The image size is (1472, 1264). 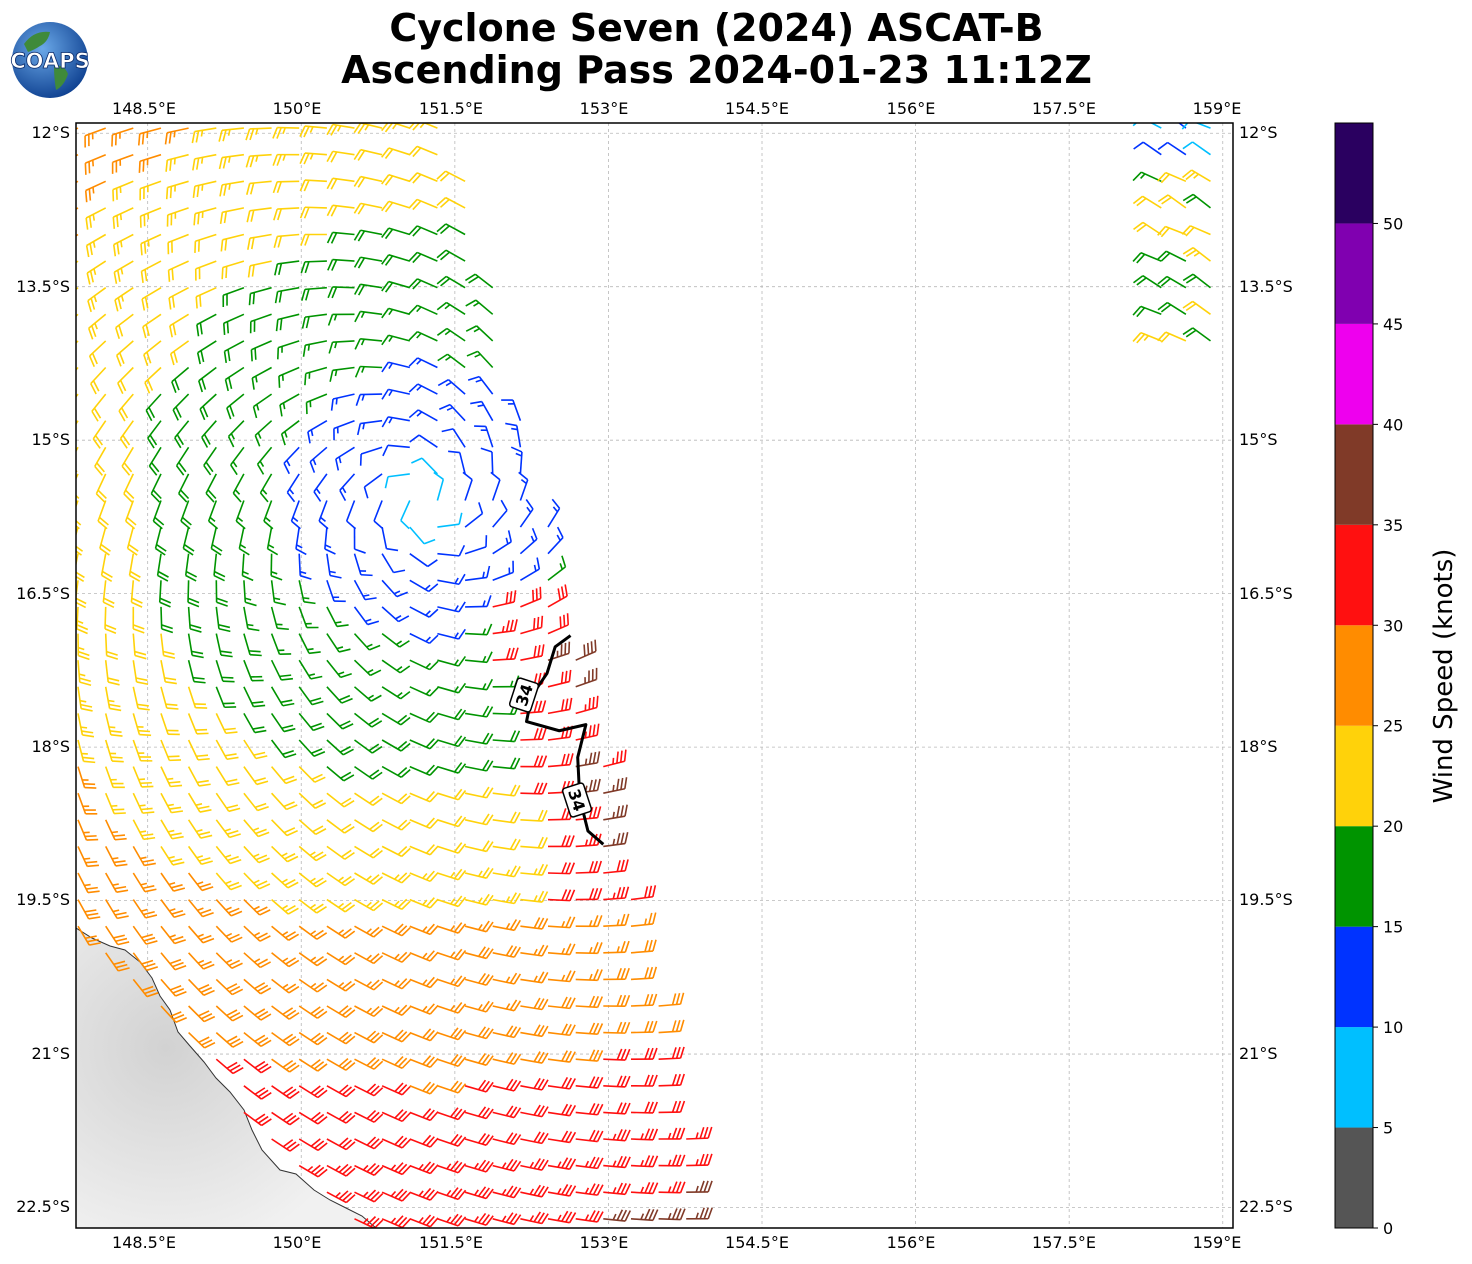 What do you see at coordinates (50, 132) in the screenshot?
I see `lat-tick-left: 12°S` at bounding box center [50, 132].